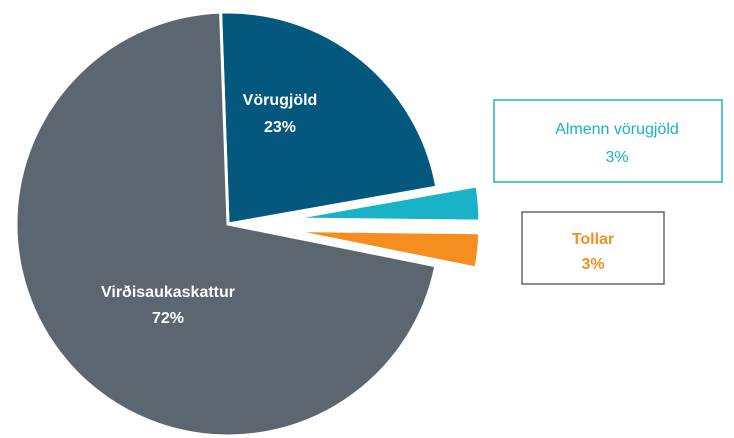  I want to click on slice-label: Virðisaukaskattur, so click(168, 292).